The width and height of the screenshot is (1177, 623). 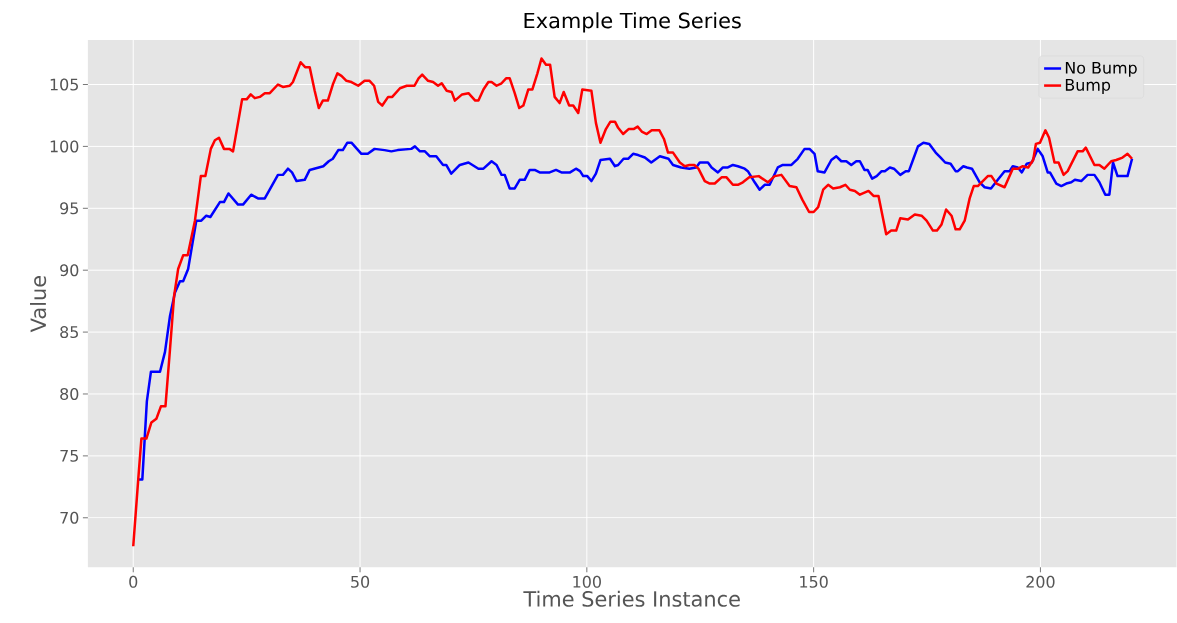 I want to click on x-axis-title: Time Series Instance, so click(x=631, y=598).